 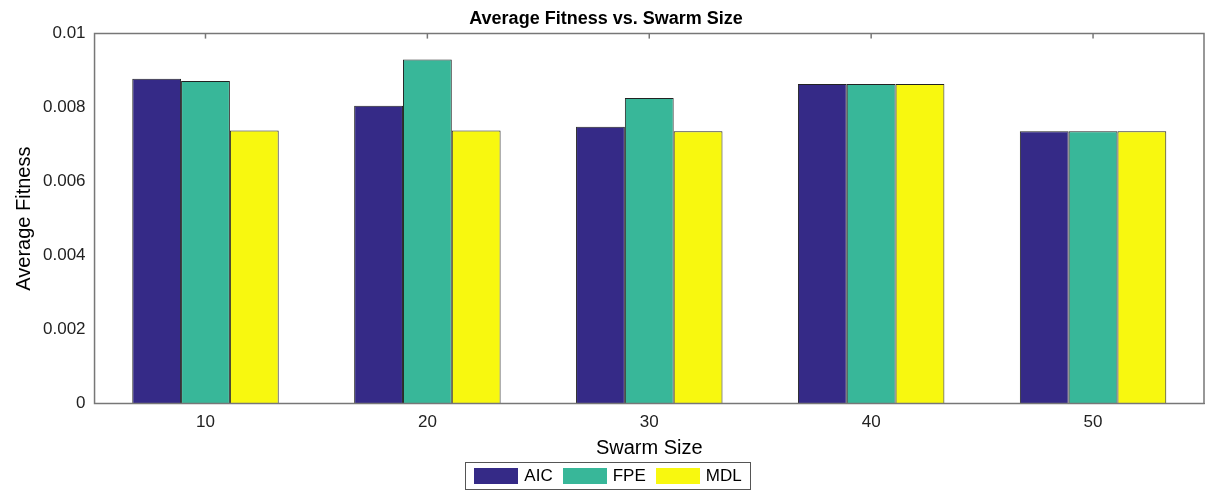 What do you see at coordinates (64, 329) in the screenshot?
I see `y-tick-label: 0.002` at bounding box center [64, 329].